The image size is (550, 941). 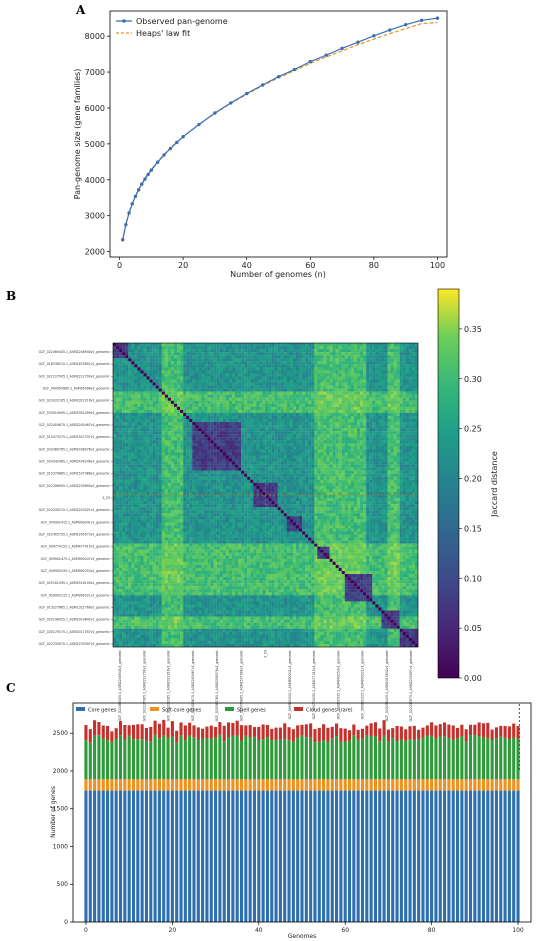 I want to click on observed-point, so click(x=183, y=136).